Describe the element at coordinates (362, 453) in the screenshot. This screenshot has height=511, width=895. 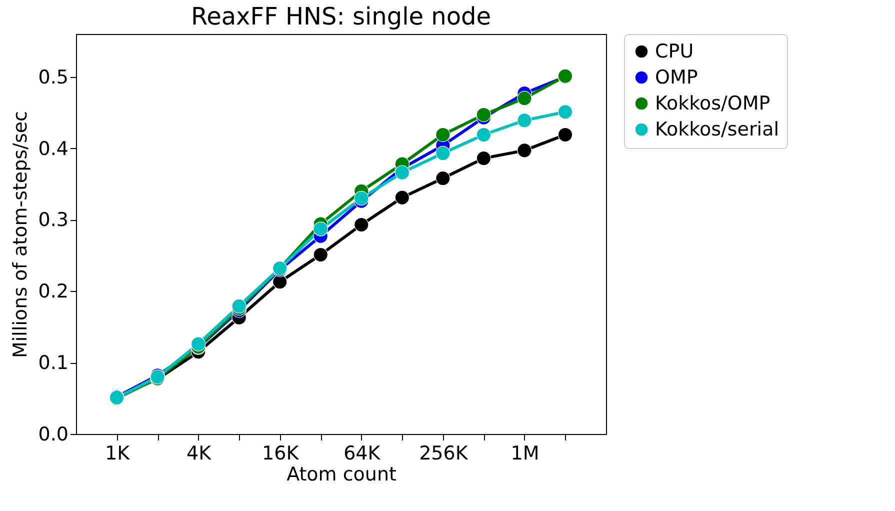
I see `x-tick-label: 64K` at that location.